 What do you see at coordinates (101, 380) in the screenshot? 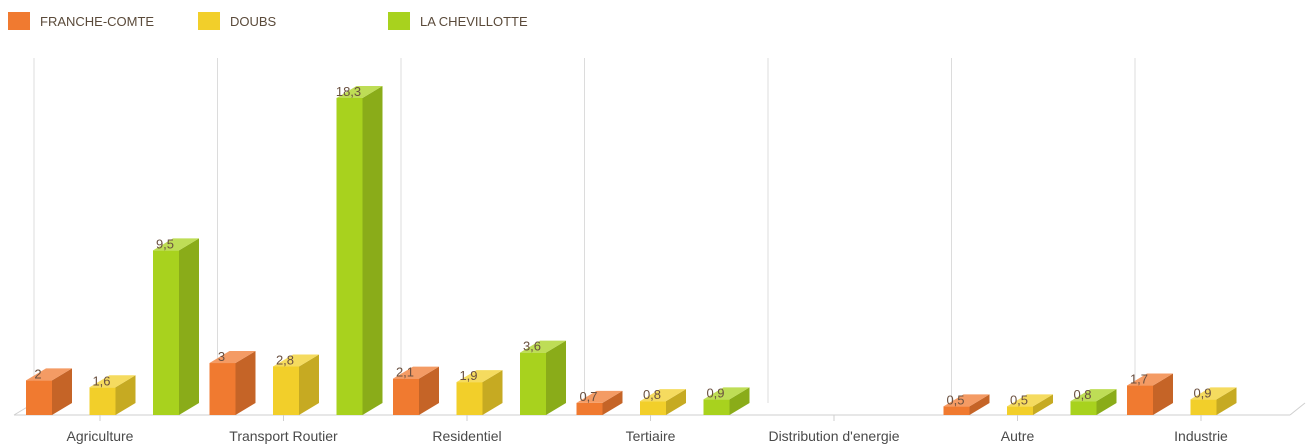
I see `data-label: 1,6` at bounding box center [101, 380].